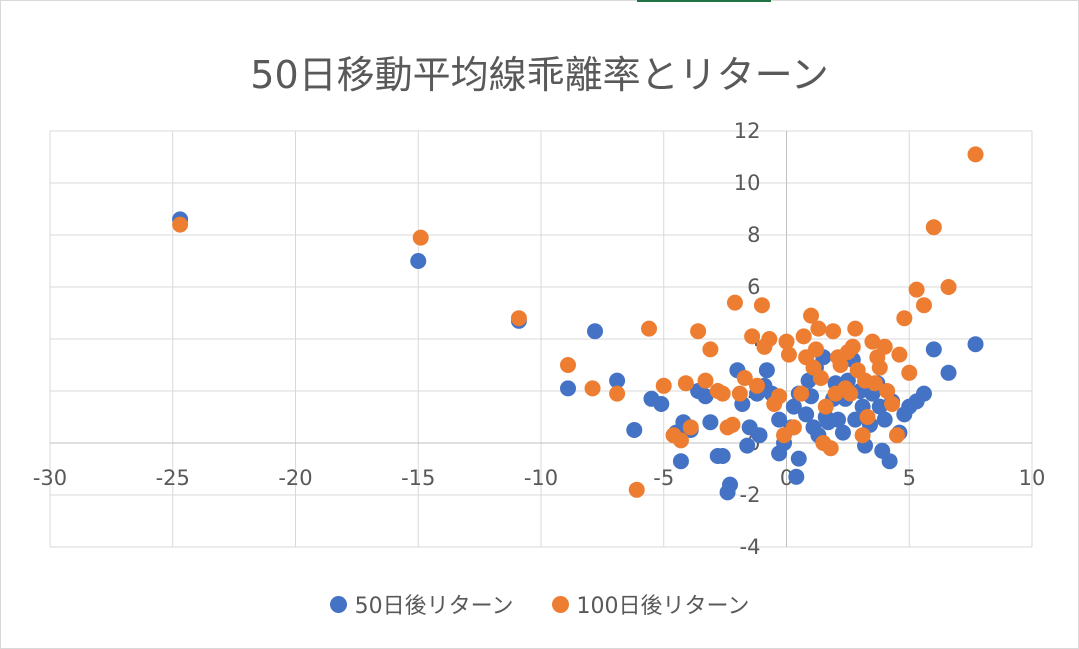 The image size is (1079, 649). Describe the element at coordinates (50, 478) in the screenshot. I see `x-tick-label: -30` at that location.